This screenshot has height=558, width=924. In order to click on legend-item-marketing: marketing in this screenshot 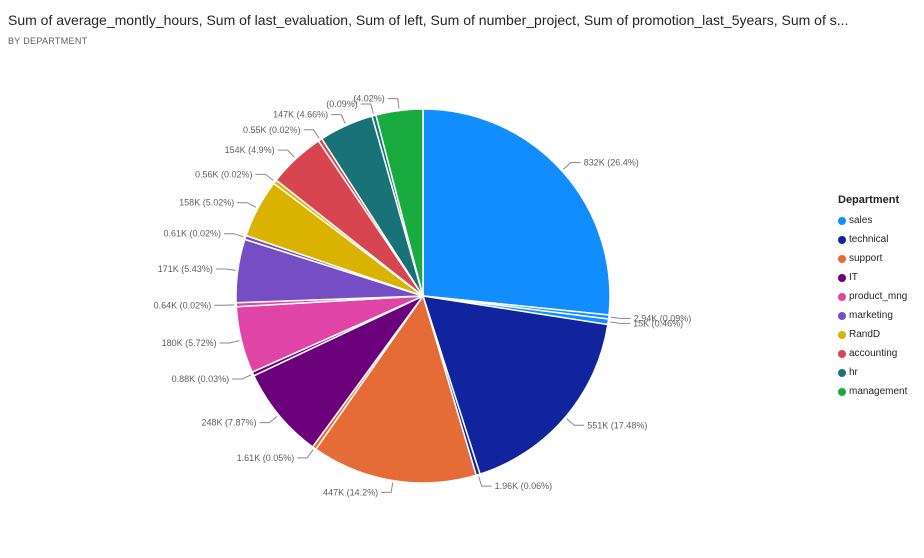, I will do `click(872, 315)`.